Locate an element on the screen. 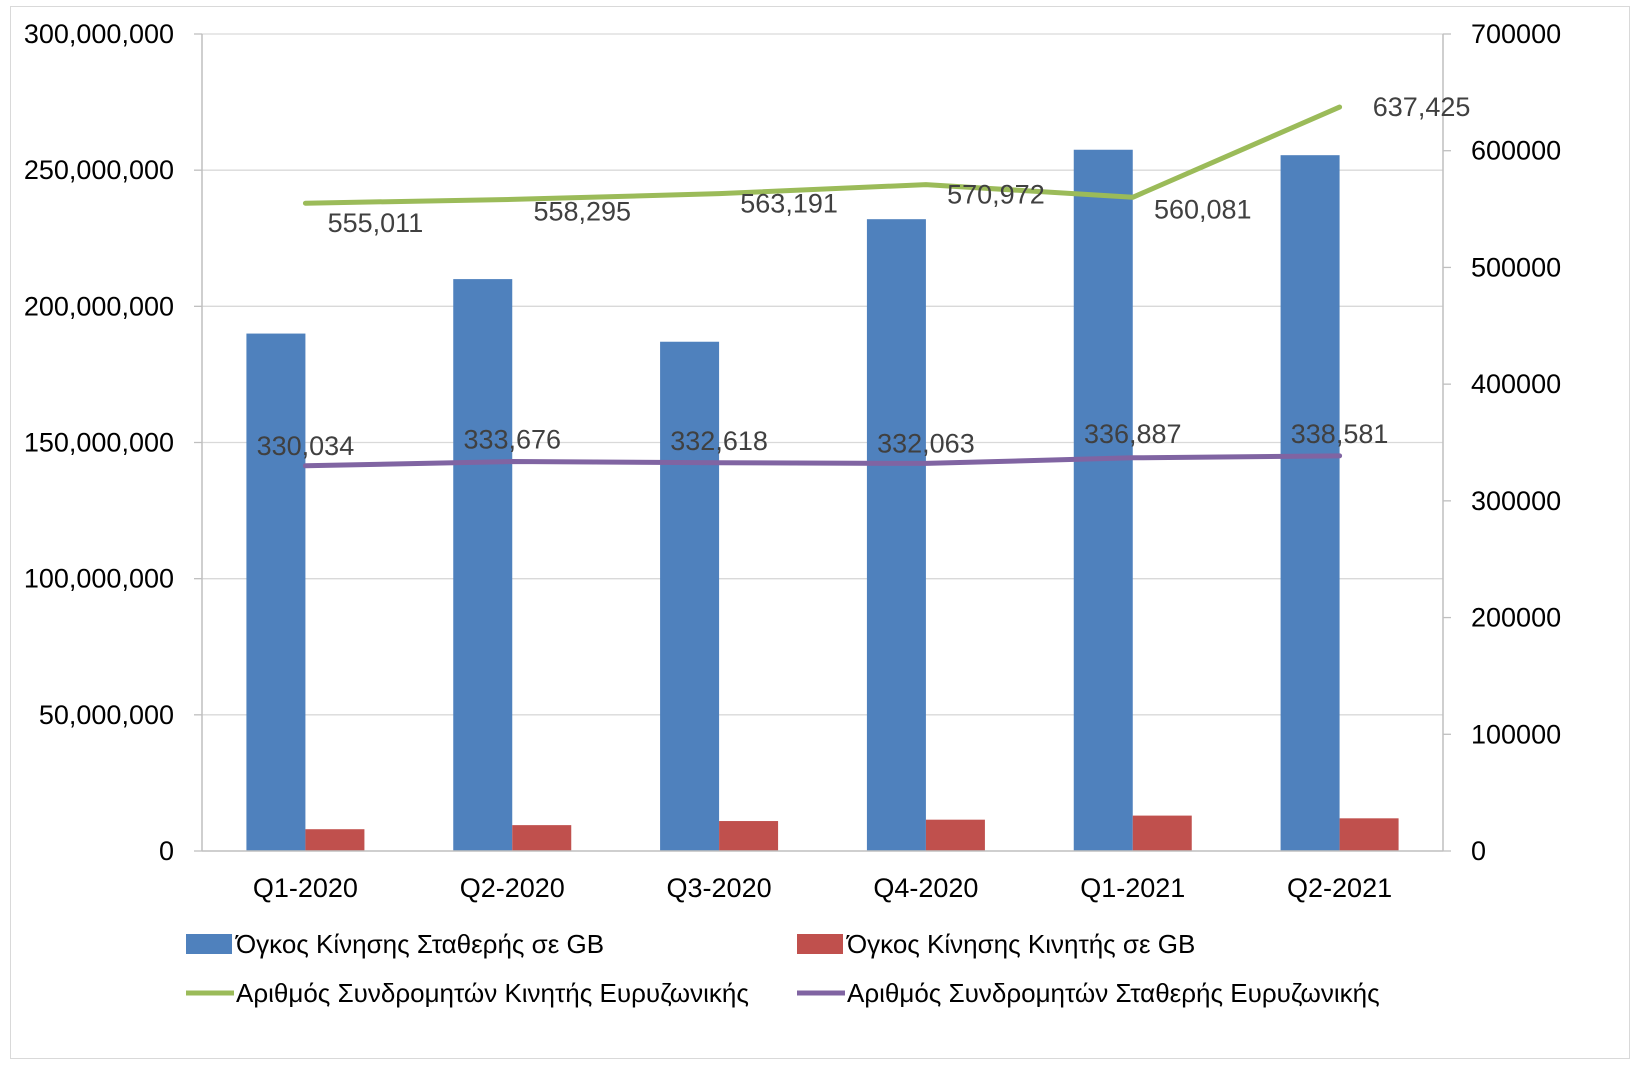 This screenshot has height=1067, width=1639. data-label: 555,011 is located at coordinates (376, 223).